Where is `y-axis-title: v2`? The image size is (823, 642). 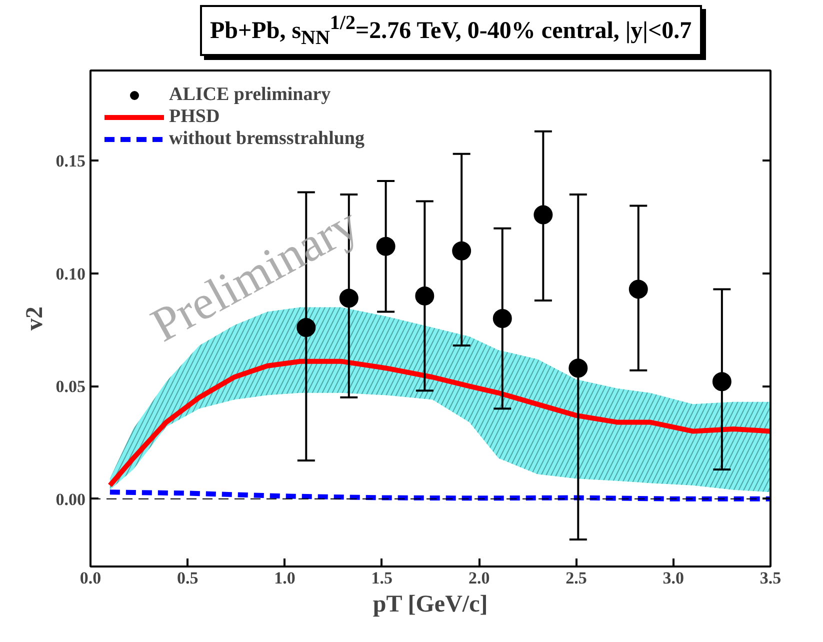 y-axis-title: v2 is located at coordinates (35, 318).